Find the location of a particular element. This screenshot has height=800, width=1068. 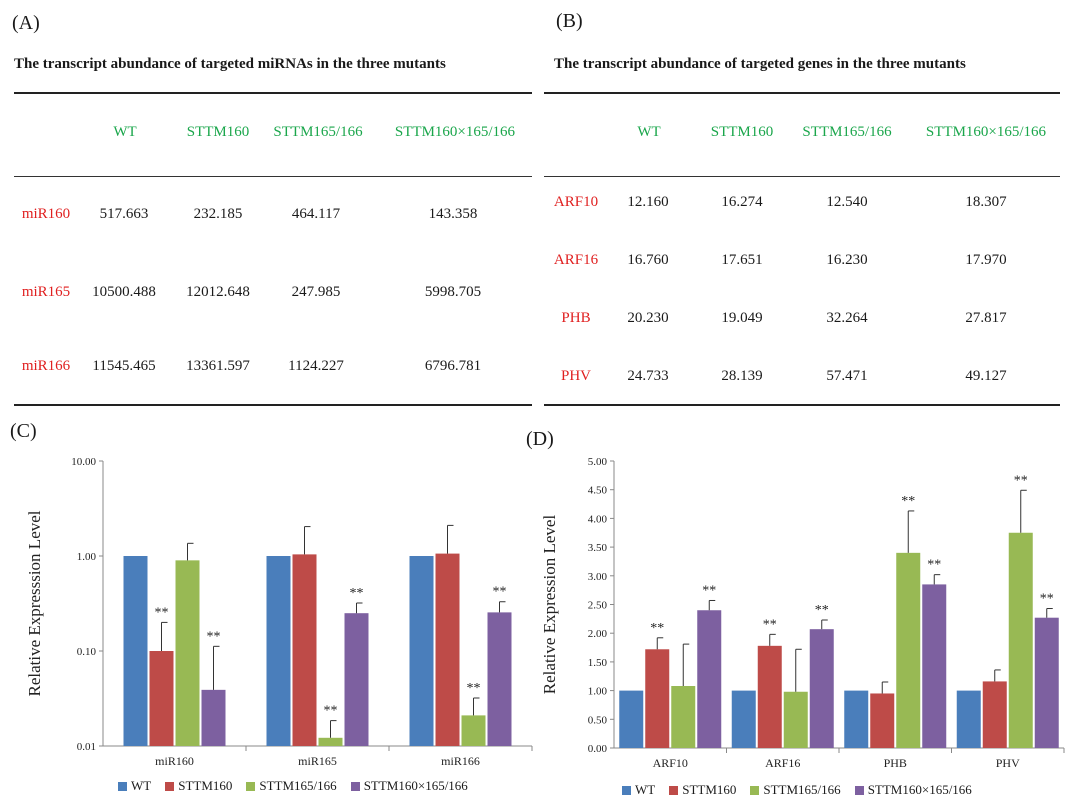

table-a-top-rule is located at coordinates (273, 93).